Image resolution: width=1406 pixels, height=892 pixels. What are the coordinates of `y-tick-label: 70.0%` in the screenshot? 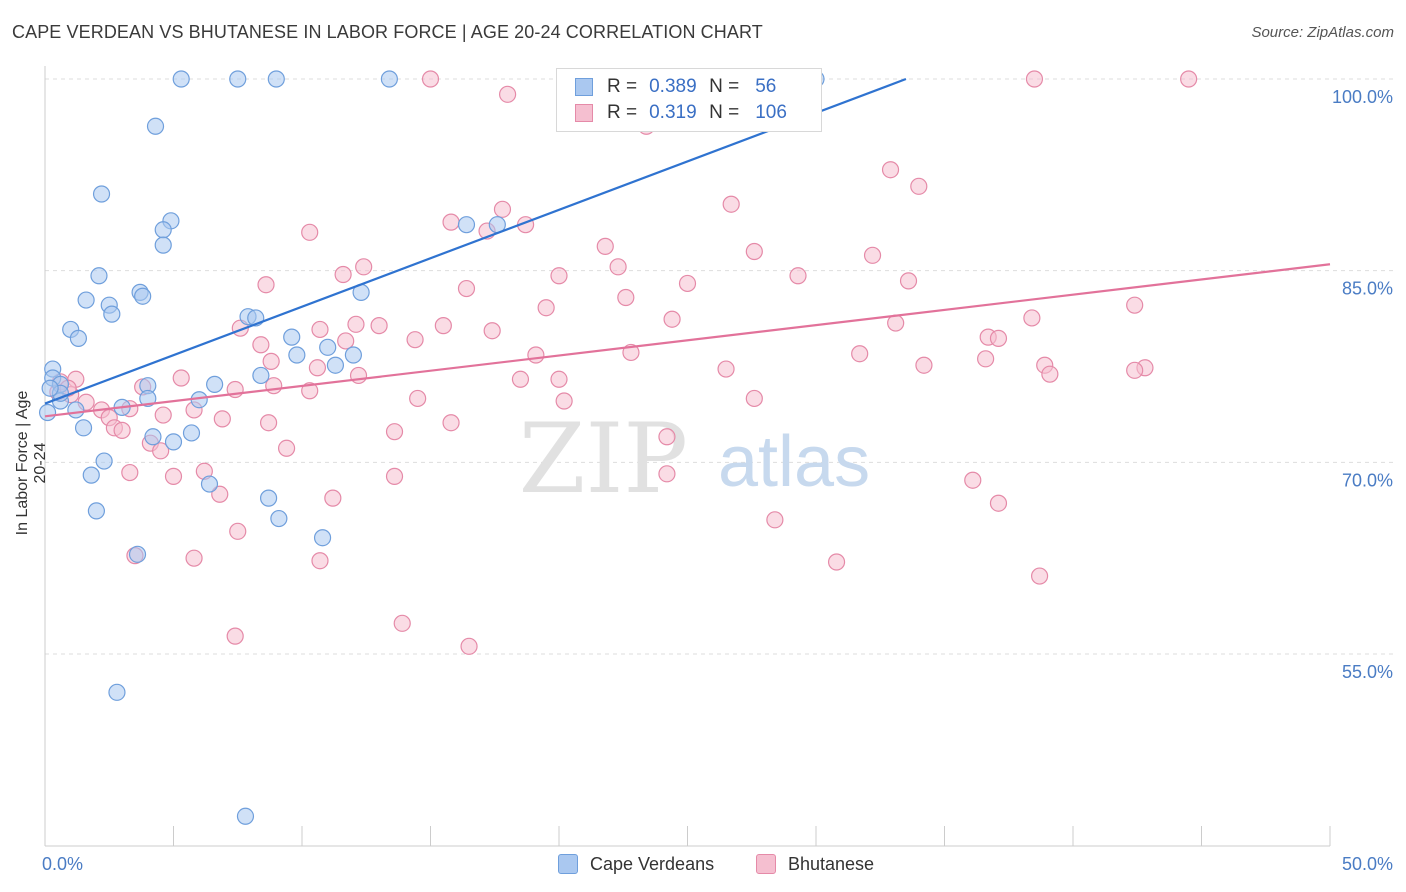 It's located at (1367, 480).